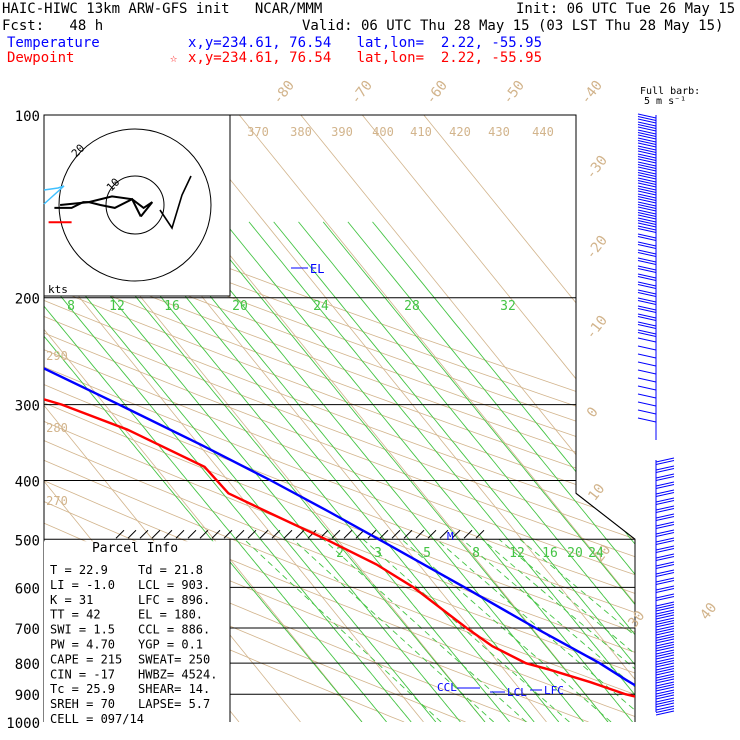  What do you see at coordinates (177, 674) in the screenshot?
I see `parcel-row-right: HWBZ= 4524.` at bounding box center [177, 674].